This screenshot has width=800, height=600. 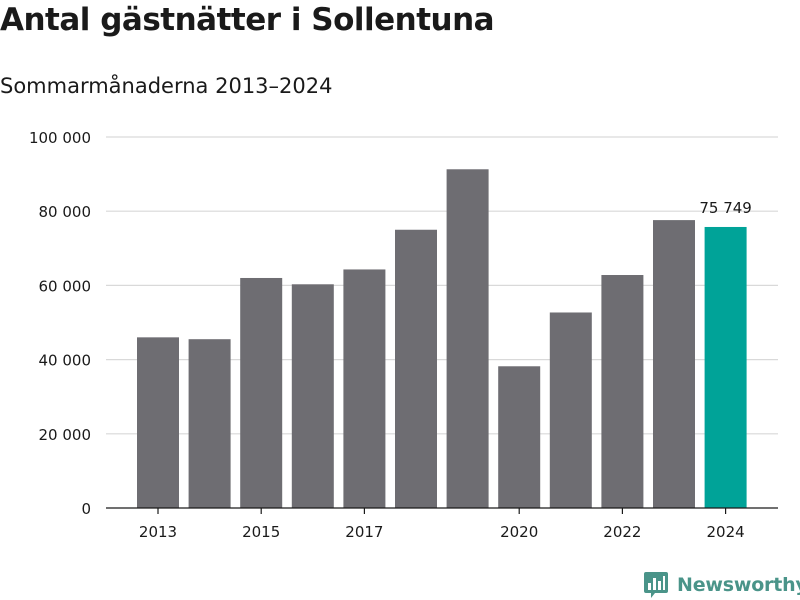 What do you see at coordinates (725, 367) in the screenshot?
I see `bar-2024` at bounding box center [725, 367].